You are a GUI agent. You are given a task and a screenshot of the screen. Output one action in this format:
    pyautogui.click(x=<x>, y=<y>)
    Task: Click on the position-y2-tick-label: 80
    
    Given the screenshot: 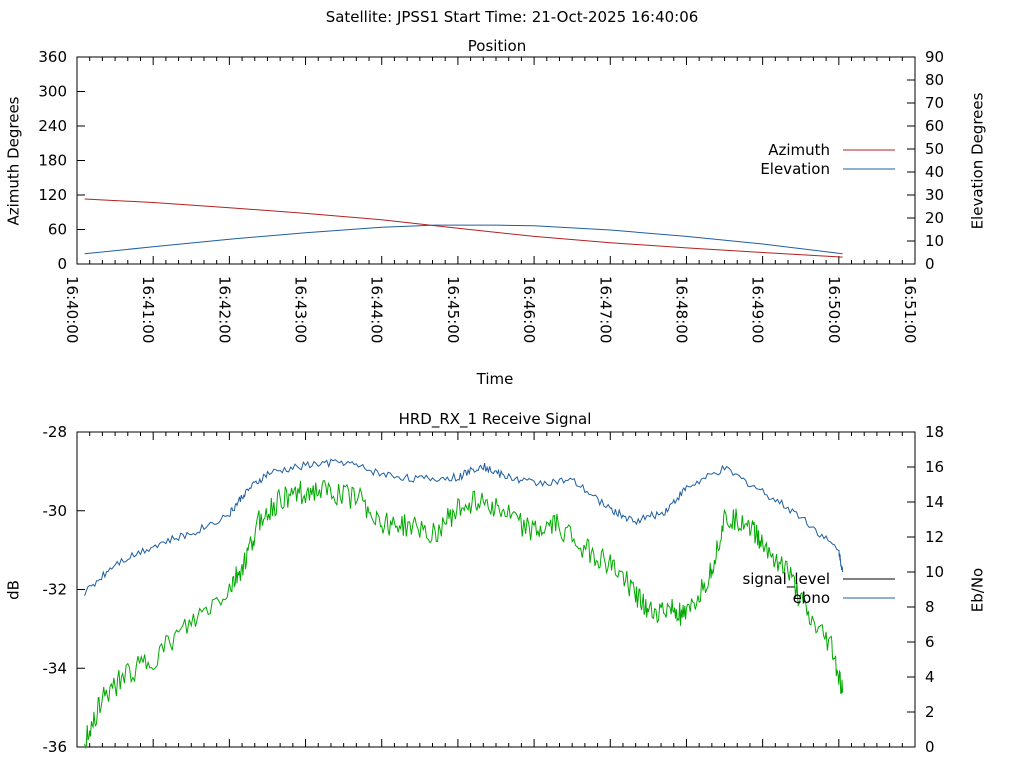 What is the action you would take?
    pyautogui.click(x=934, y=80)
    